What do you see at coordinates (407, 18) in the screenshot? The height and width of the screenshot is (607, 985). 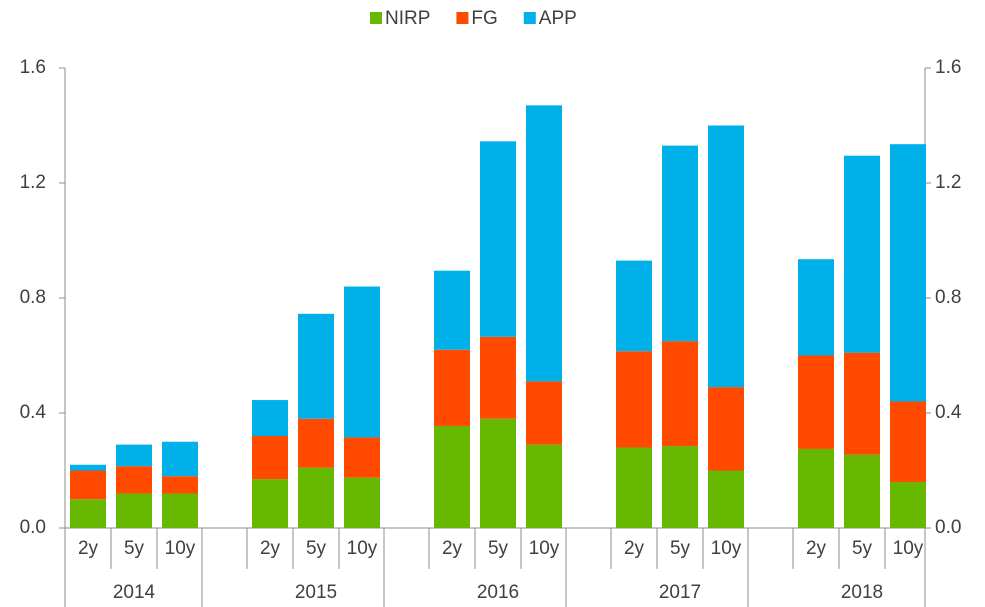 I see `legend-label: NIRP` at bounding box center [407, 18].